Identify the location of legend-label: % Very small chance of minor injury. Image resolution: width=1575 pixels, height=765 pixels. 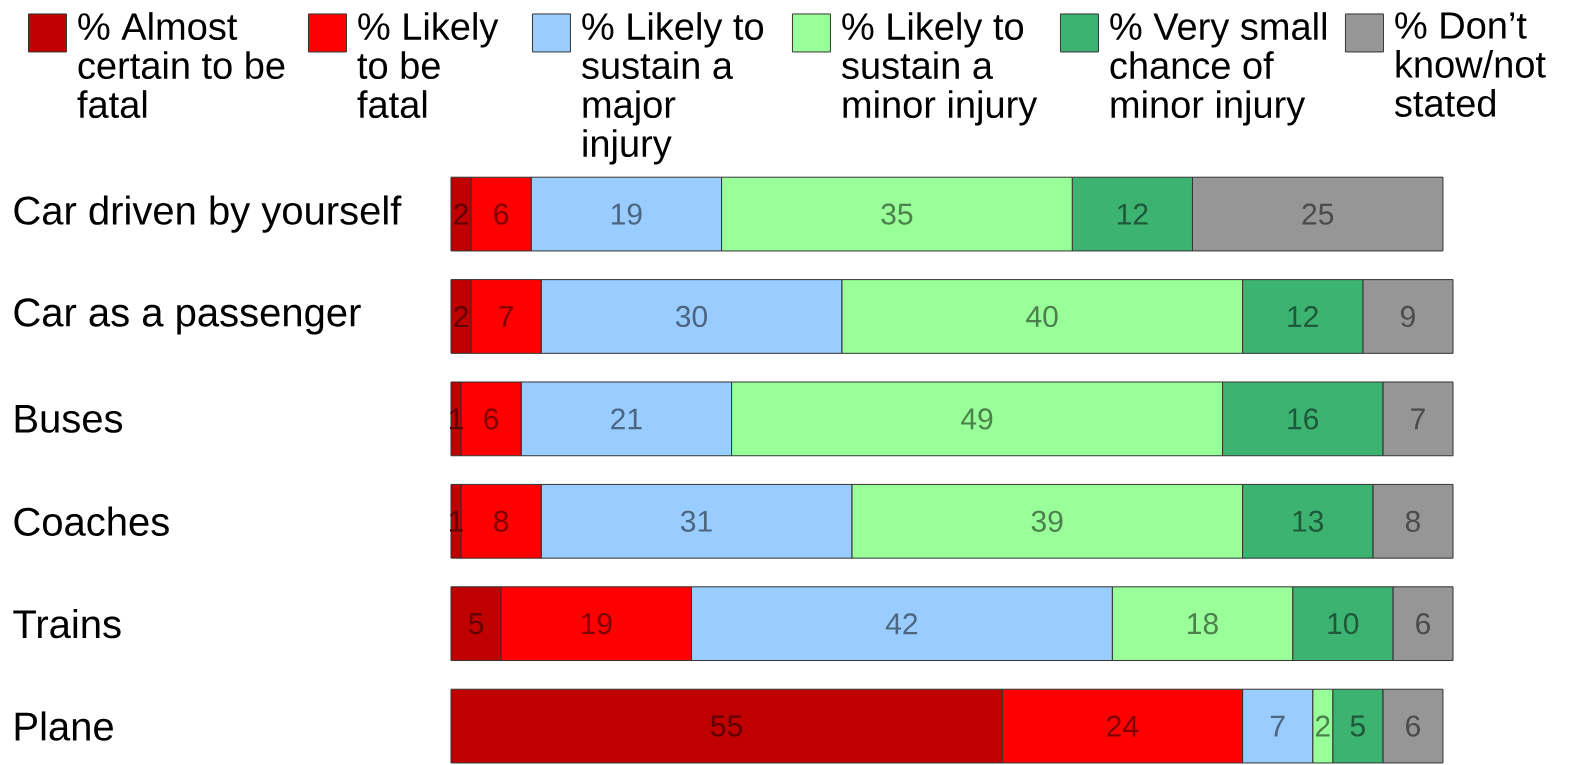
(1218, 69).